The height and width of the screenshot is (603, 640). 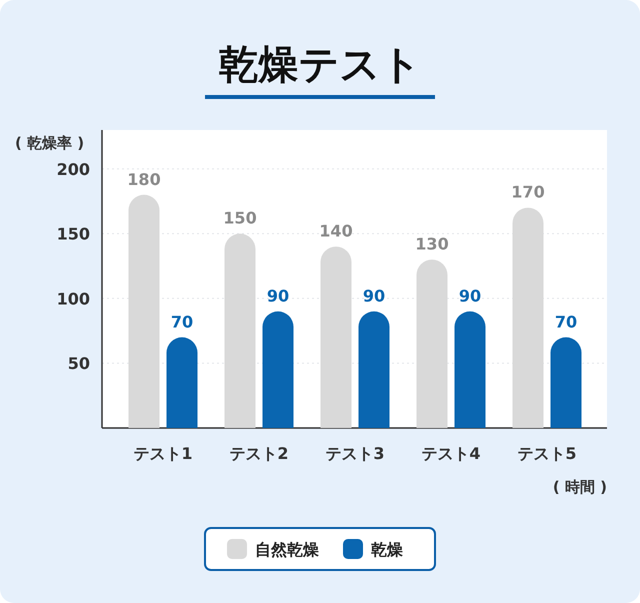 I want to click on data-label: 150, so click(x=240, y=218).